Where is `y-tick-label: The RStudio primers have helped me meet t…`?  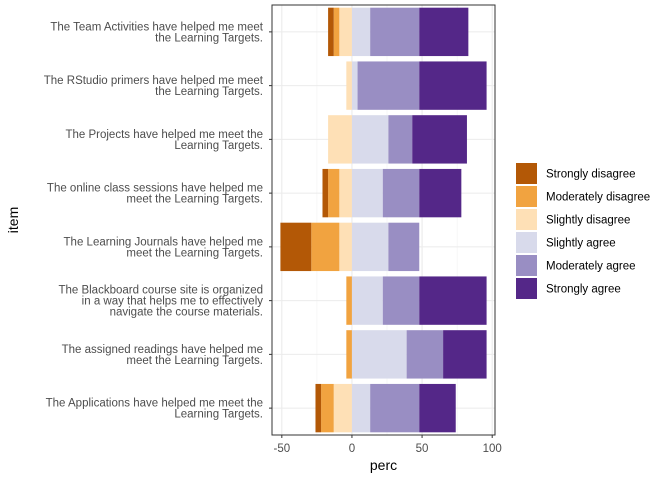 y-tick-label: The RStudio primers have helped me meet t… is located at coordinates (154, 86).